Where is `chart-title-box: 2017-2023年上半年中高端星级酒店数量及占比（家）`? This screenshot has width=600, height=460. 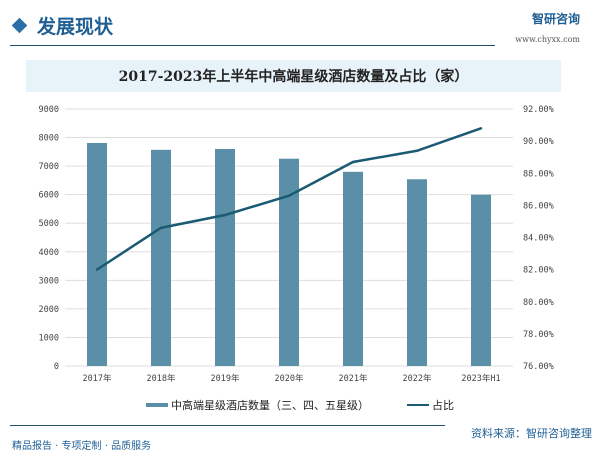
chart-title-box: 2017-2023年上半年中高端星级酒店数量及占比（家） is located at coordinates (293, 76).